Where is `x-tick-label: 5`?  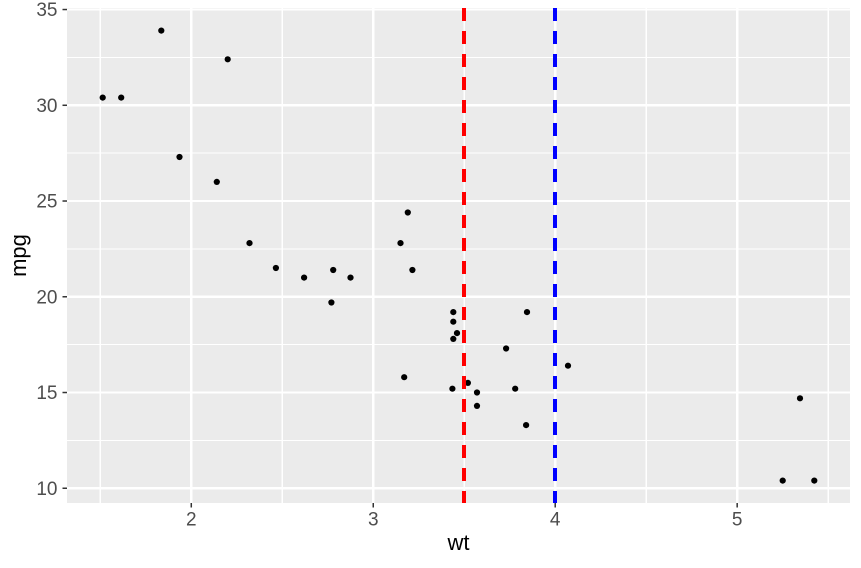
x-tick-label: 5 is located at coordinates (737, 520).